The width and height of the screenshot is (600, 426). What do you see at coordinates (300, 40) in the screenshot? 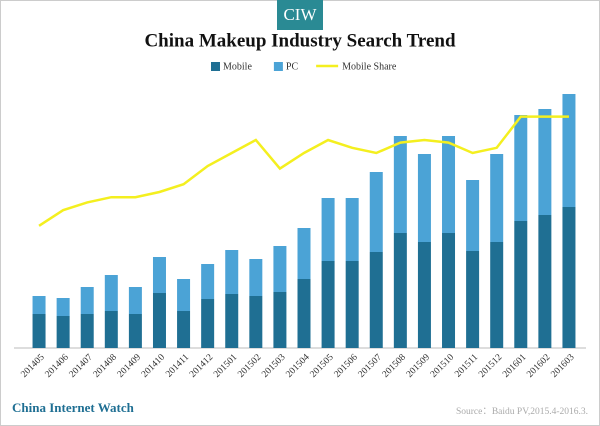
I see `chart-title: China Makeup Industry Search Trend` at bounding box center [300, 40].